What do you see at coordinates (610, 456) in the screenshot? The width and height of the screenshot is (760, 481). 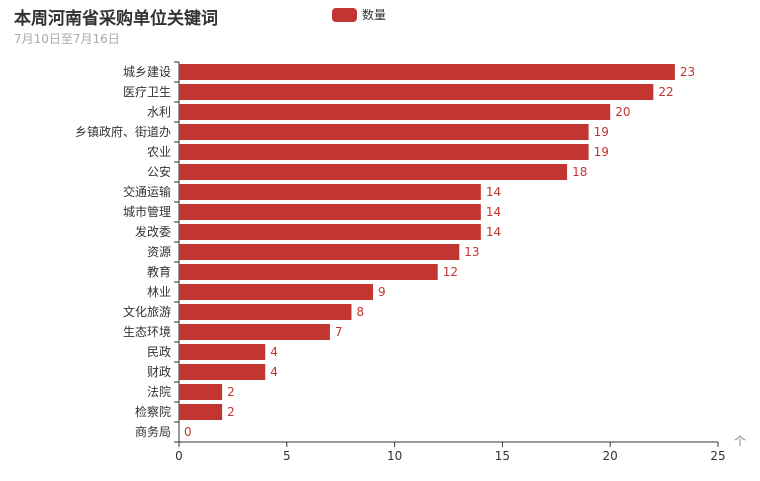 I see `x-tick-label: 20` at bounding box center [610, 456].